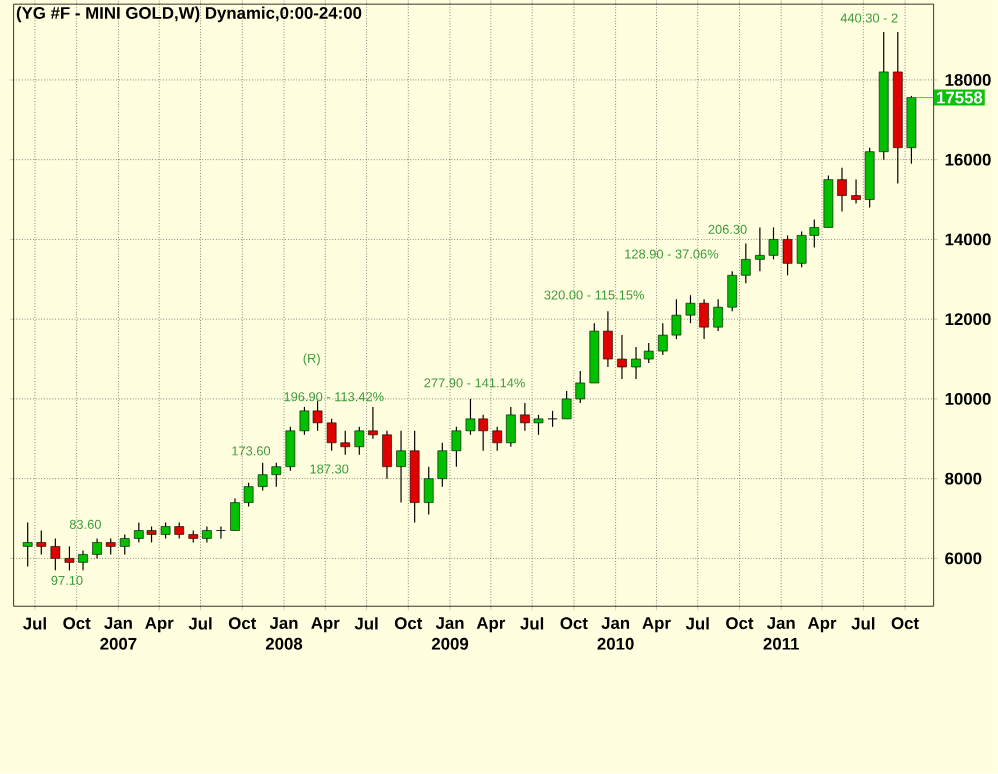 The width and height of the screenshot is (998, 774). I want to click on x-tick-label: Jan 2007, so click(118, 633).